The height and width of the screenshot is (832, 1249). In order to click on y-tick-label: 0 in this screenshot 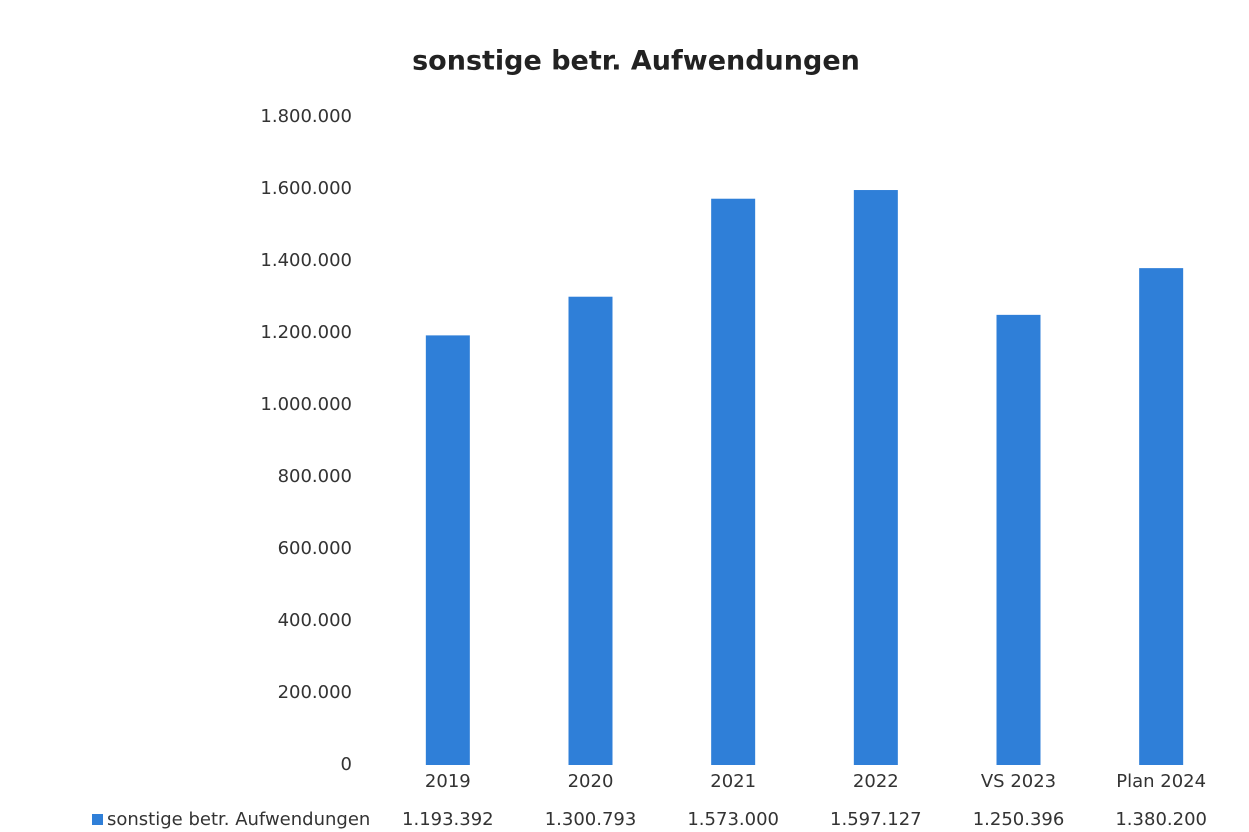, I will do `click(346, 764)`.